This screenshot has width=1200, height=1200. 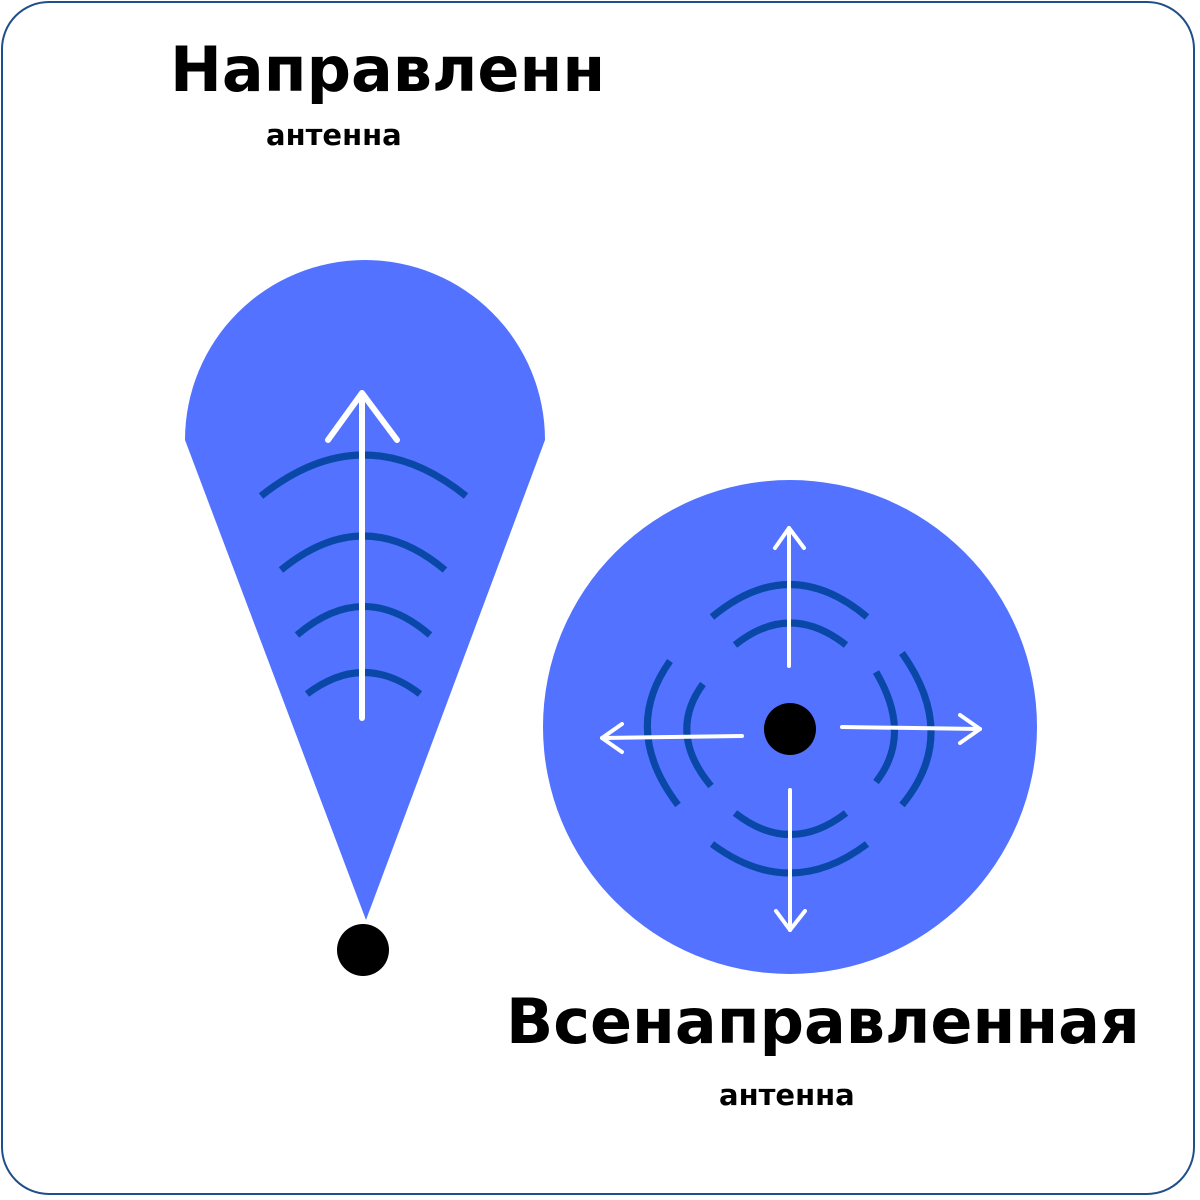 I want to click on omni-arrow-left-shaft, so click(x=672, y=737).